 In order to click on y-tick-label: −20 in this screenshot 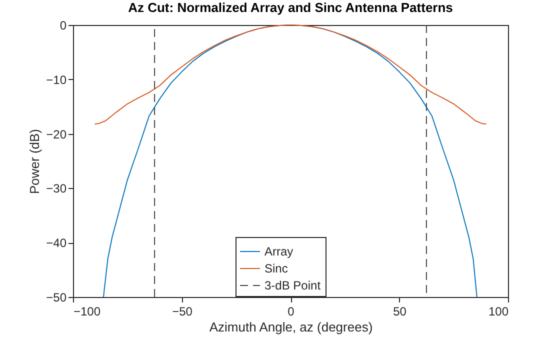, I will do `click(56, 134)`.